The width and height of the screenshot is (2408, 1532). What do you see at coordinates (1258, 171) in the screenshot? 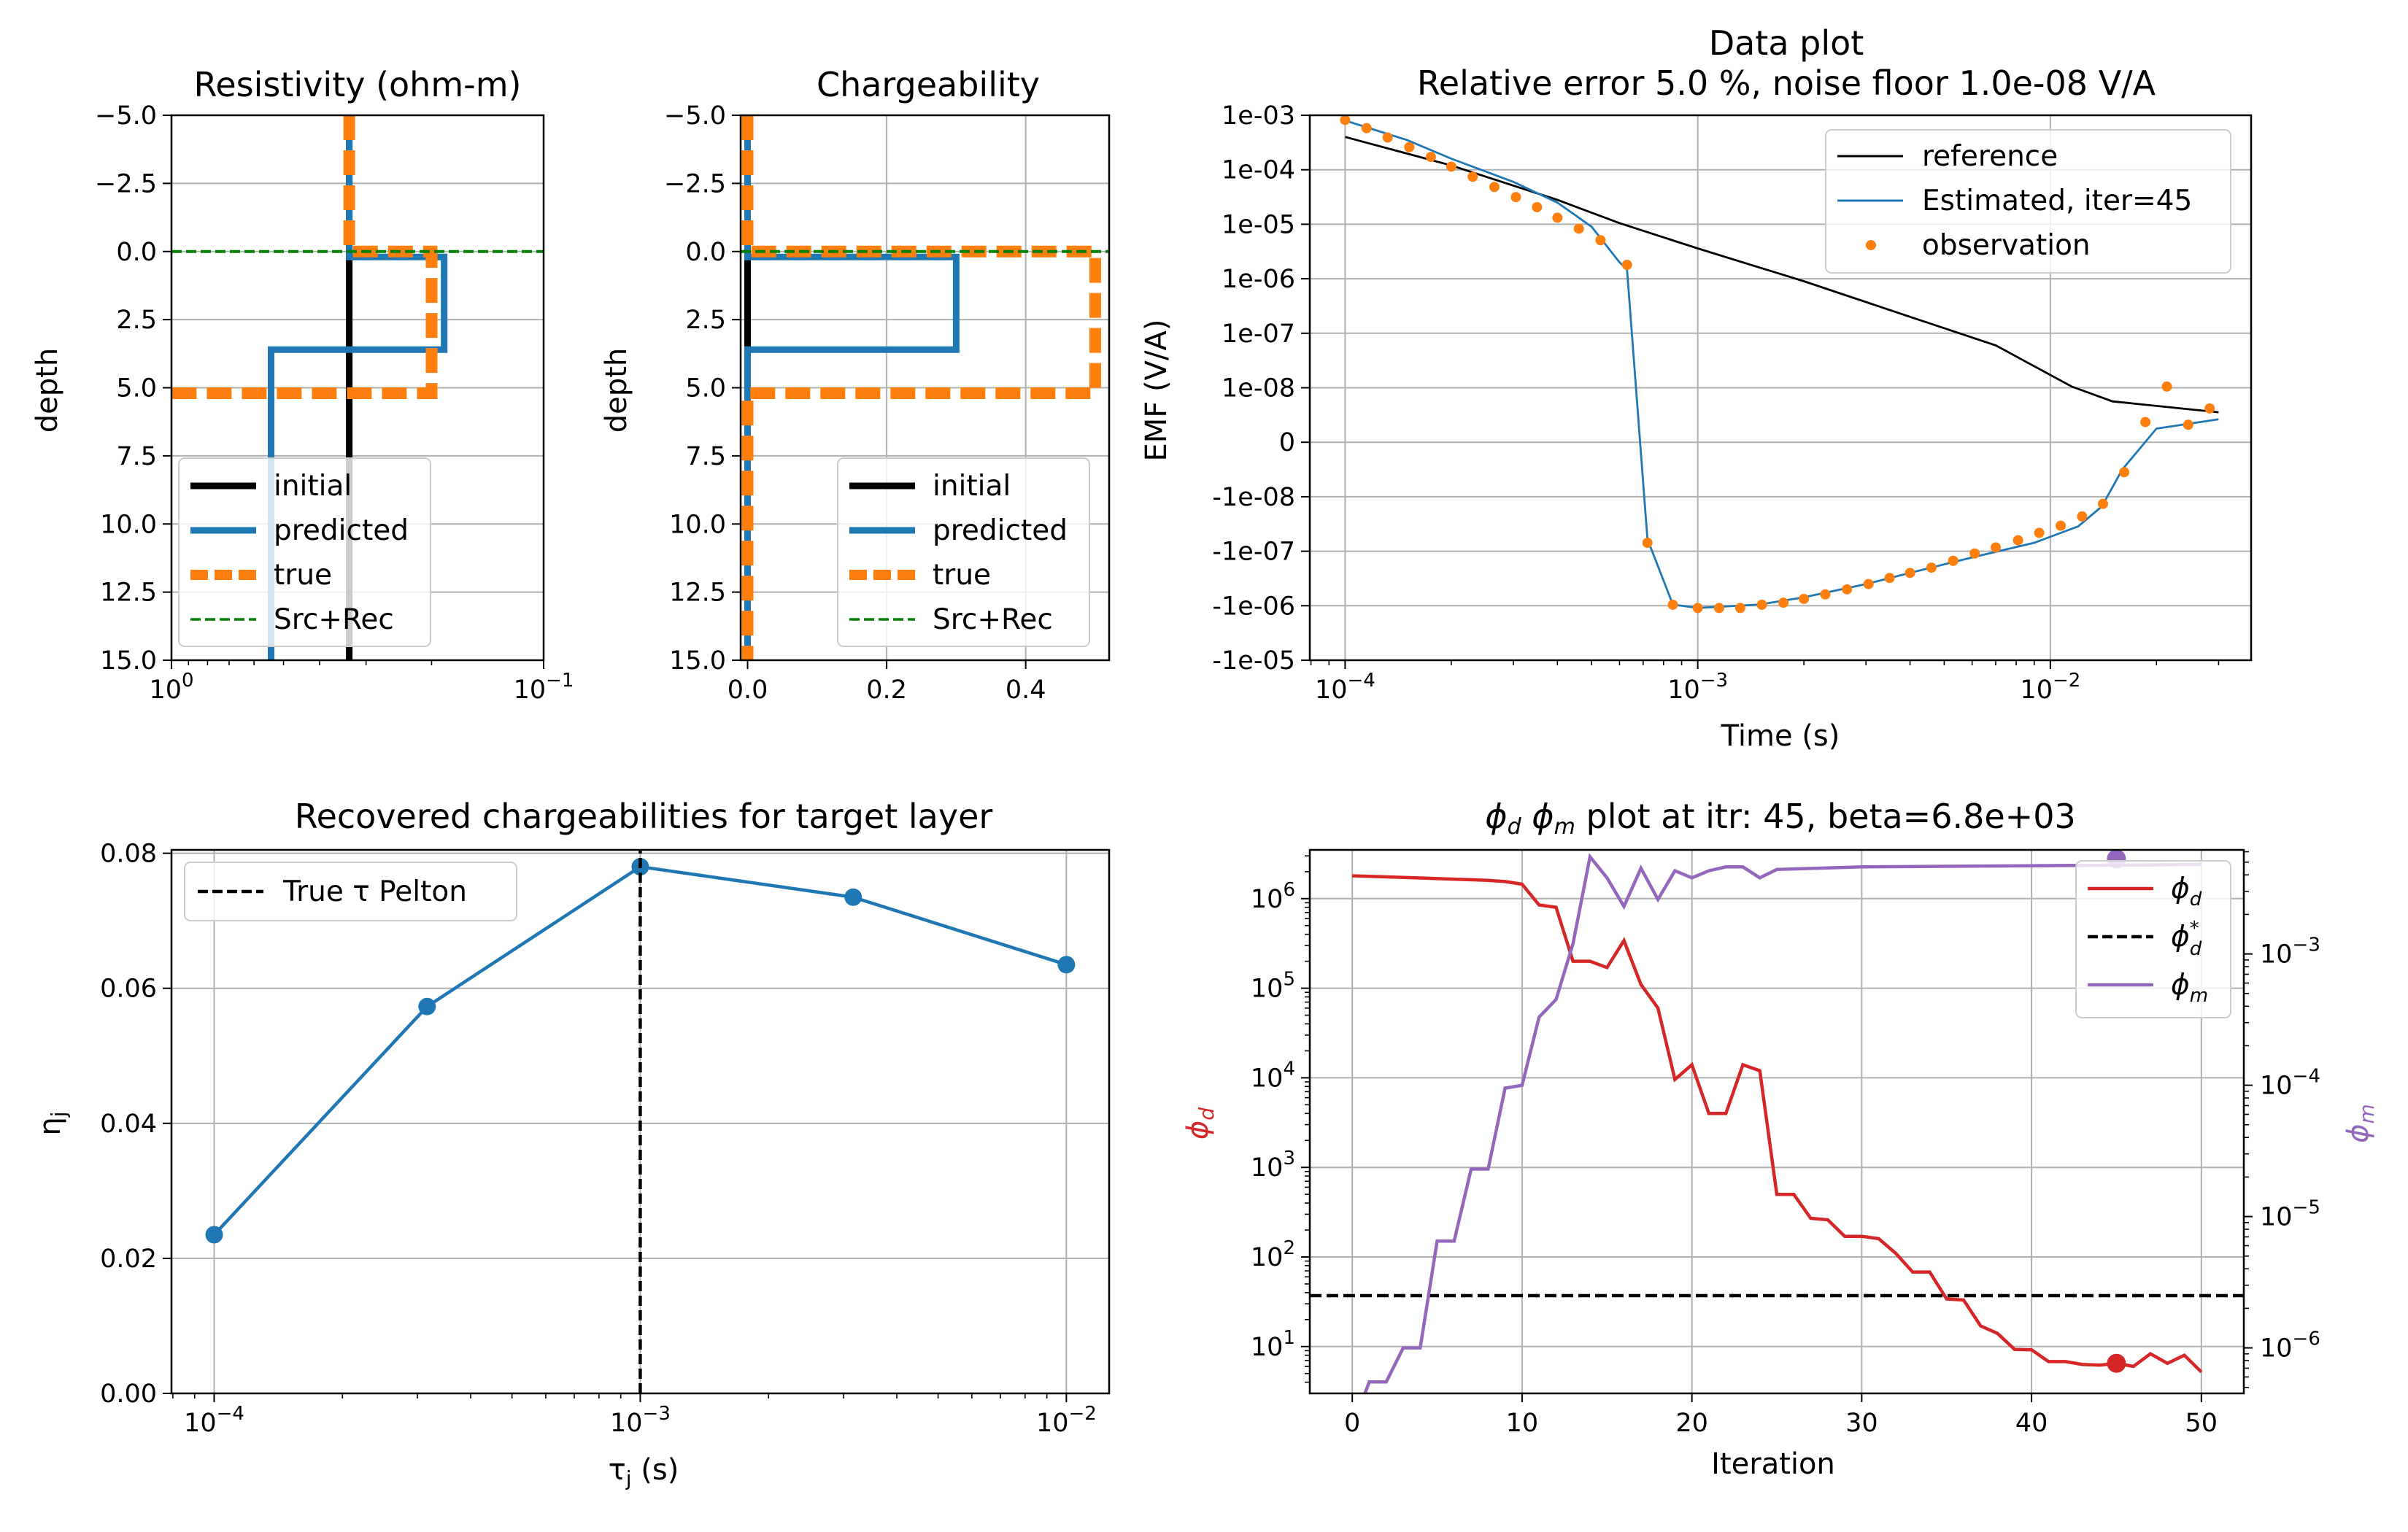
I see `y-tick-label: 1e-04` at bounding box center [1258, 171].